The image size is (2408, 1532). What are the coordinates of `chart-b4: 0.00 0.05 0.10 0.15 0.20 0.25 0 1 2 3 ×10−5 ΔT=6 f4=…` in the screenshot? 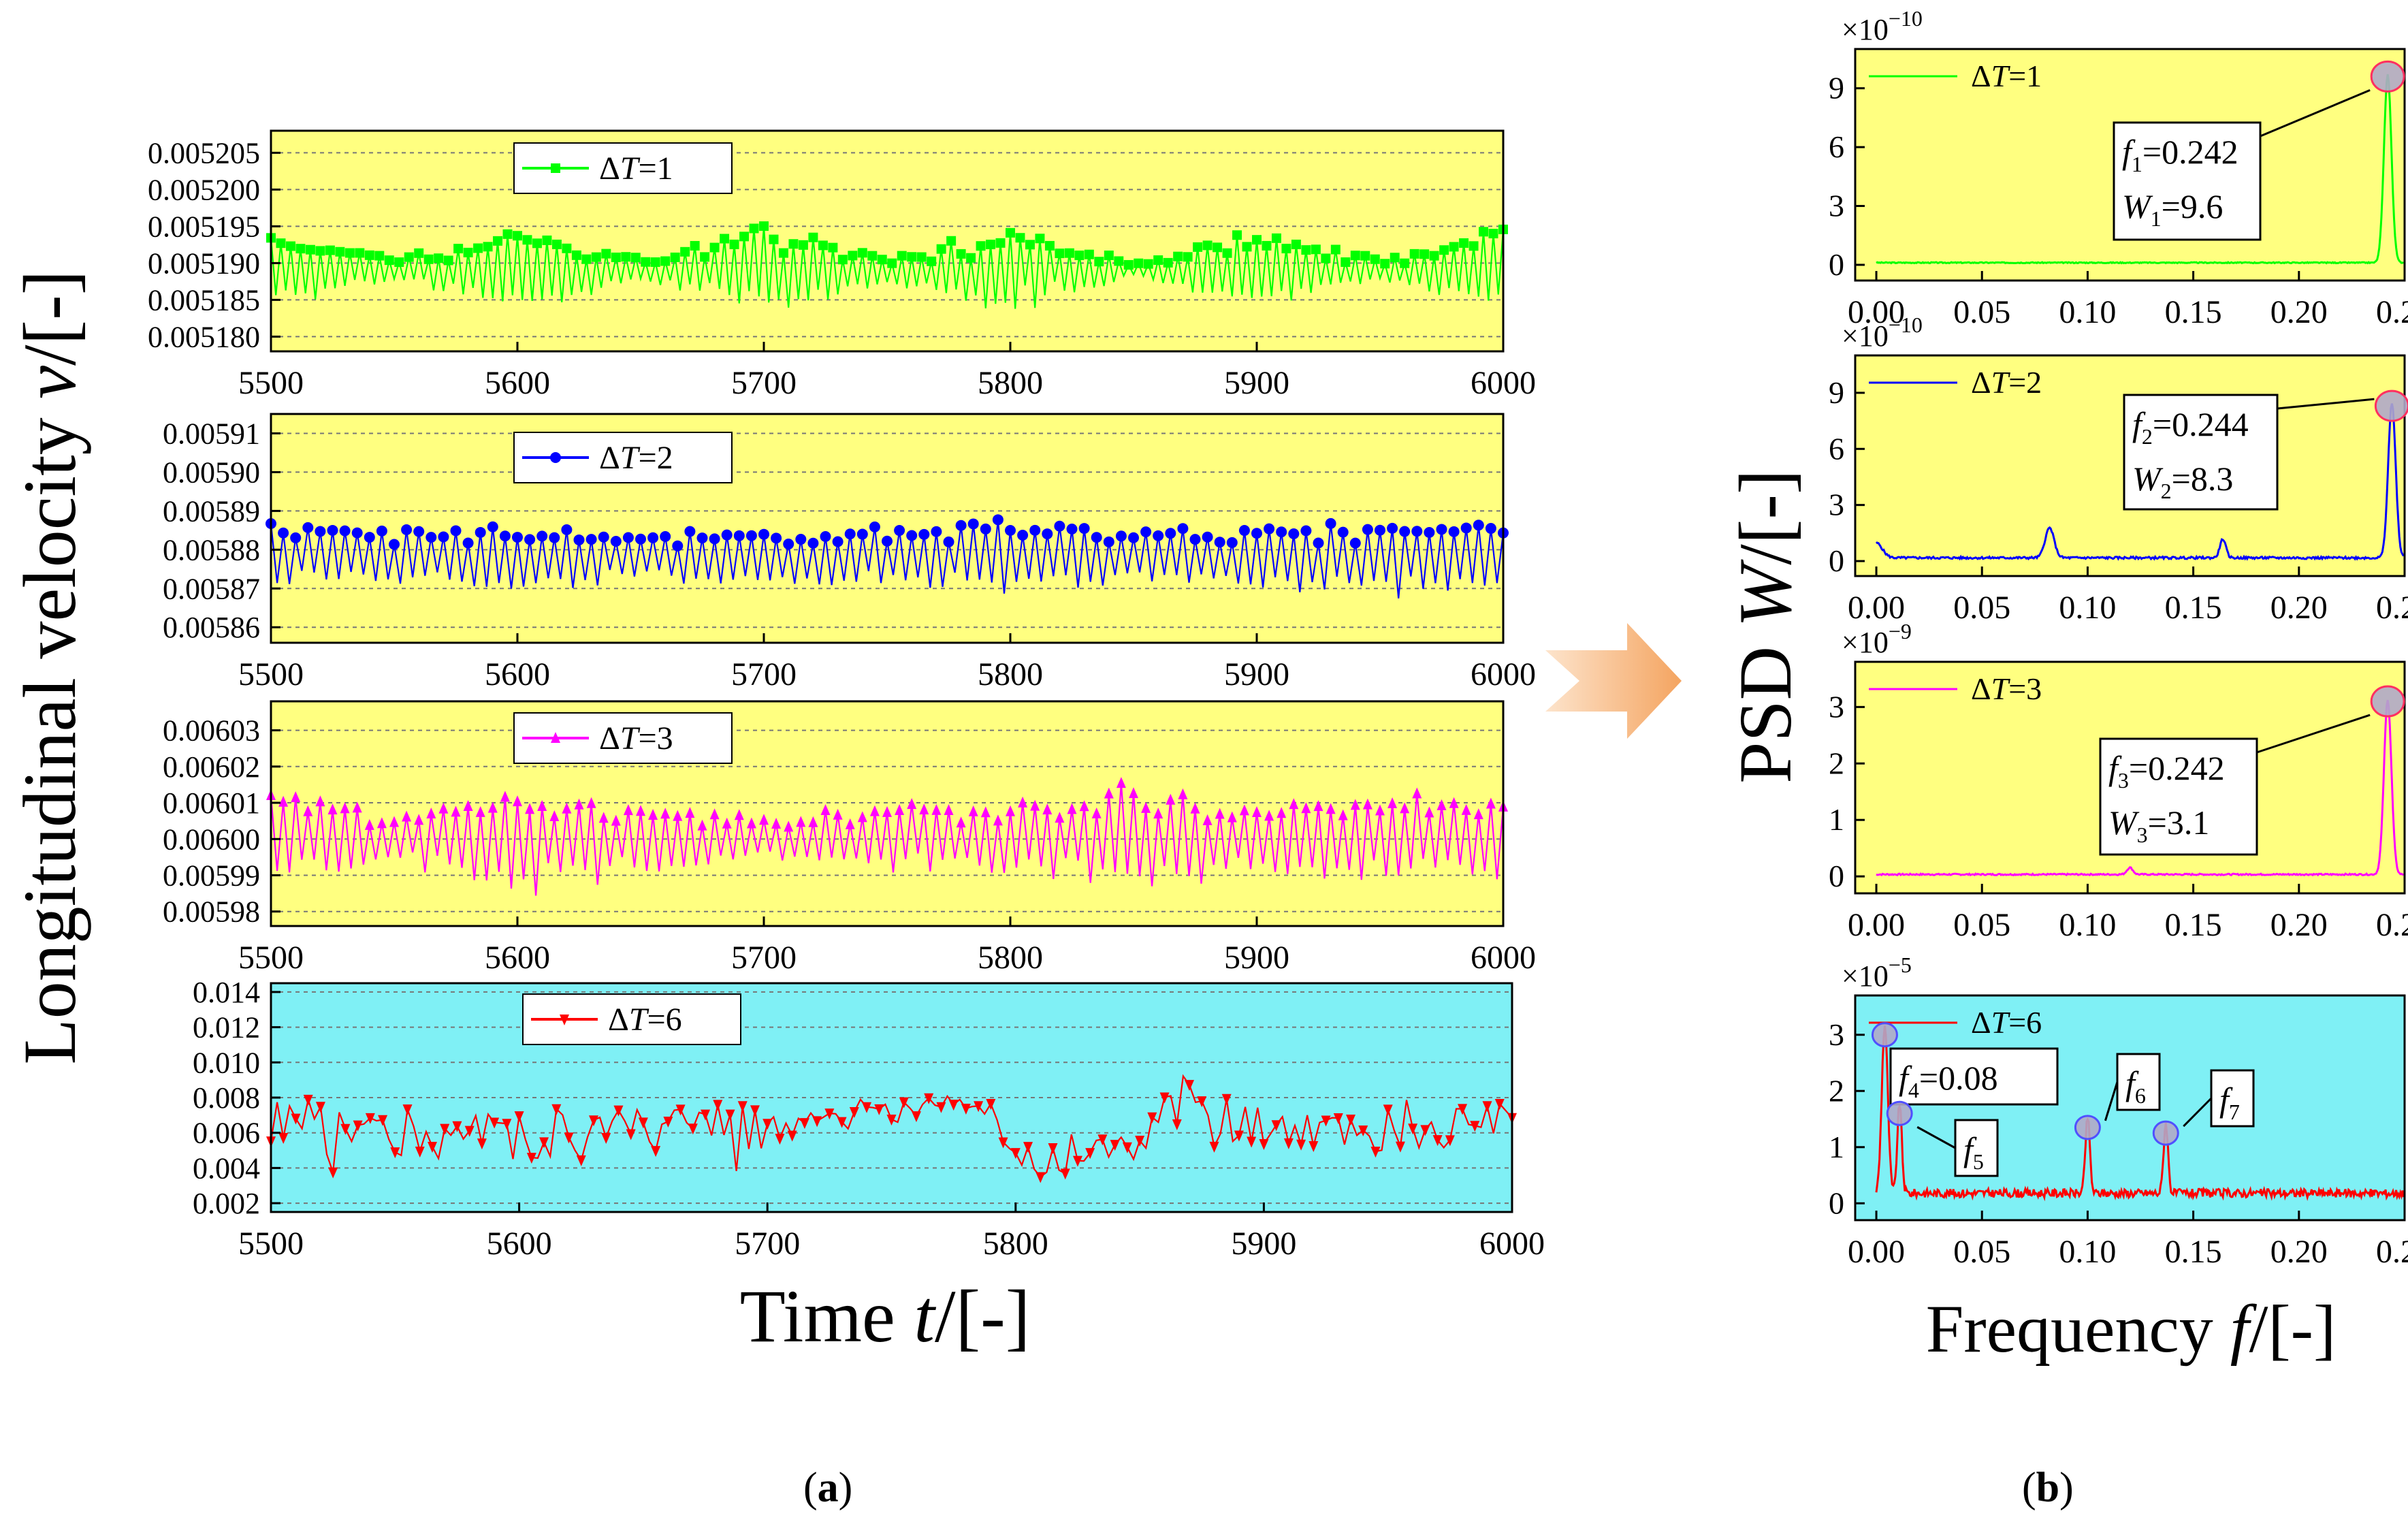 It's located at (2118, 1111).